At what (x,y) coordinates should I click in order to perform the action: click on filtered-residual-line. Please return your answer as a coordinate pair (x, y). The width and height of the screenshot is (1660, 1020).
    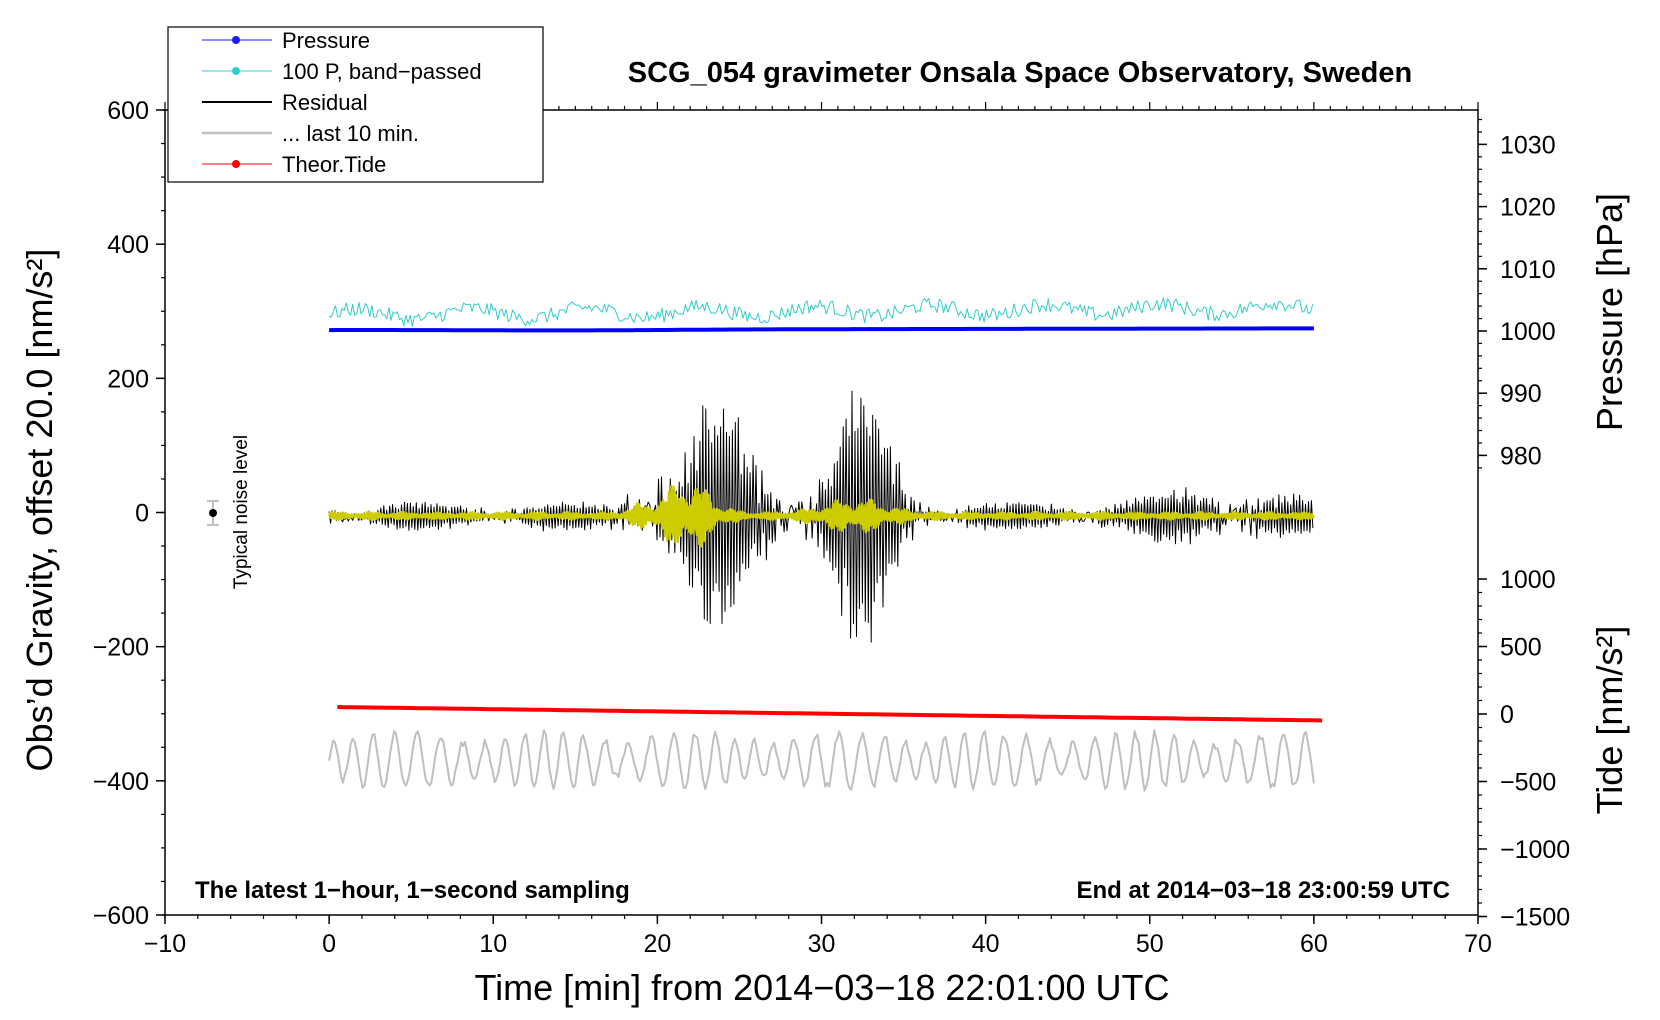
    Looking at the image, I should click on (821, 516).